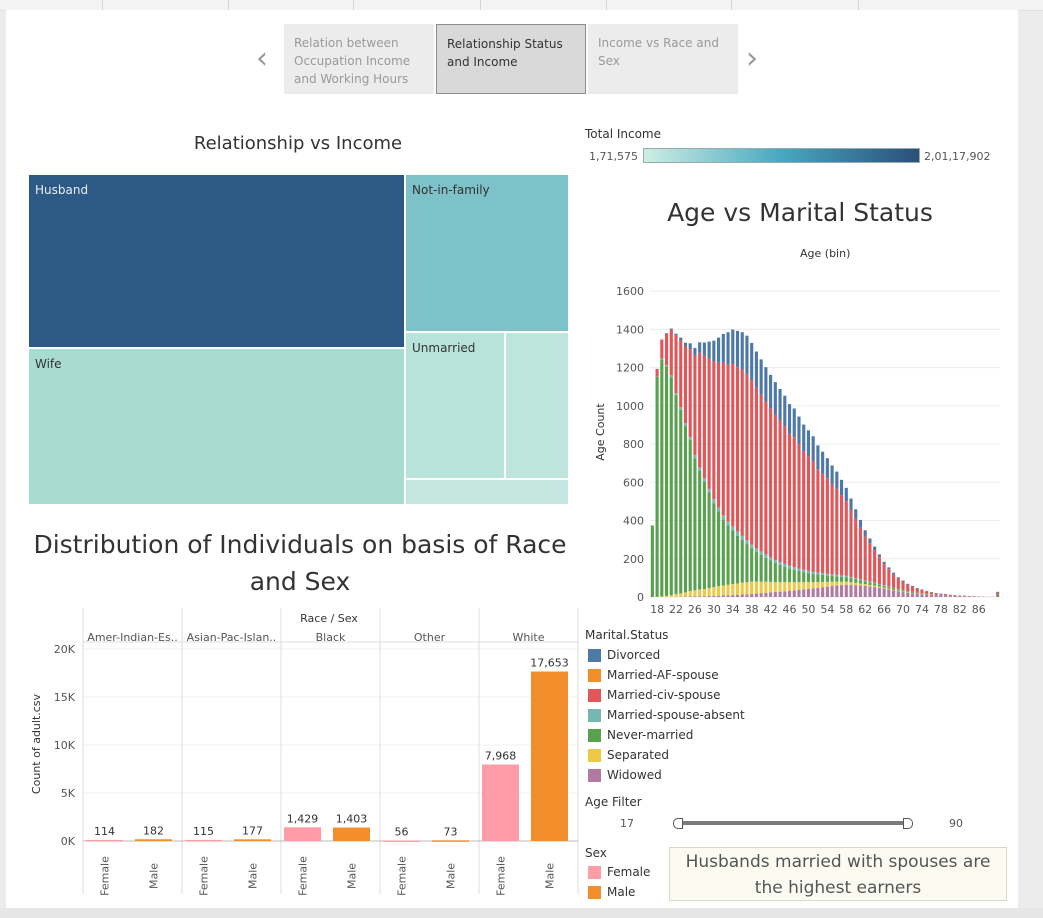 Image resolution: width=1043 pixels, height=918 pixels. I want to click on treemap-cell-other-relative, so click(537, 405).